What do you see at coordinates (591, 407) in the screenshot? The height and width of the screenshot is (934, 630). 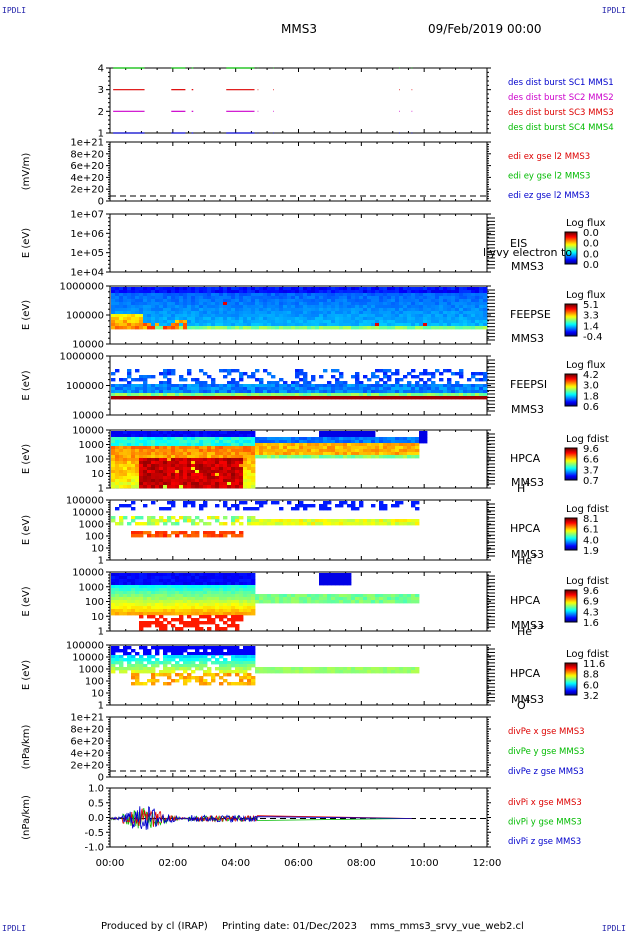 I see `colorbar-tick-label: 0.6` at bounding box center [591, 407].